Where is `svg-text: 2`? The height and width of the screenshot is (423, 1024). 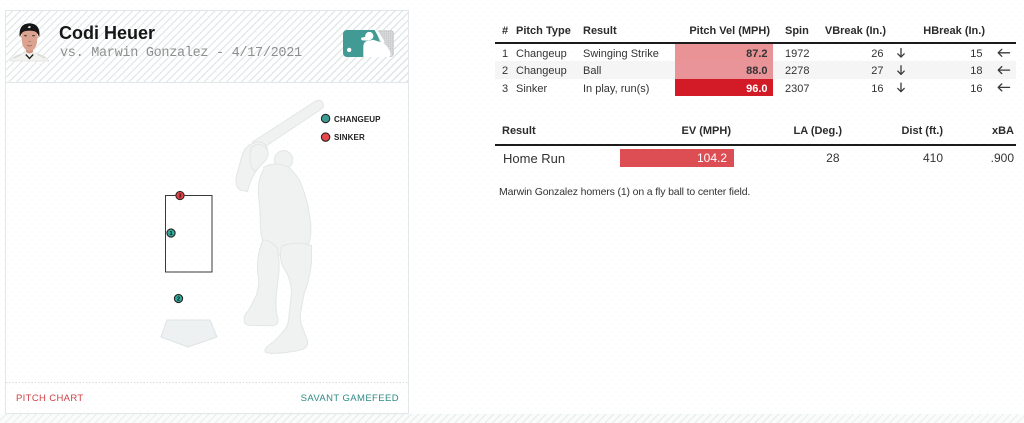 svg-text: 2 is located at coordinates (178, 300).